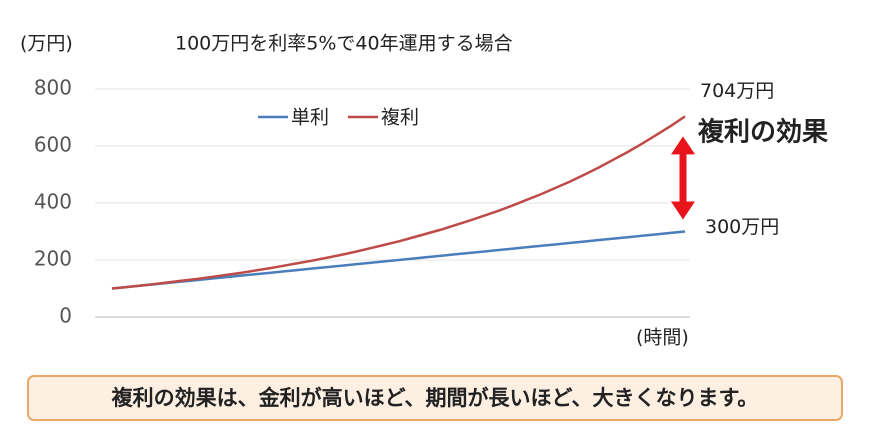 The width and height of the screenshot is (870, 427). Describe the element at coordinates (53, 202) in the screenshot. I see `y-tick-label: 400` at that location.